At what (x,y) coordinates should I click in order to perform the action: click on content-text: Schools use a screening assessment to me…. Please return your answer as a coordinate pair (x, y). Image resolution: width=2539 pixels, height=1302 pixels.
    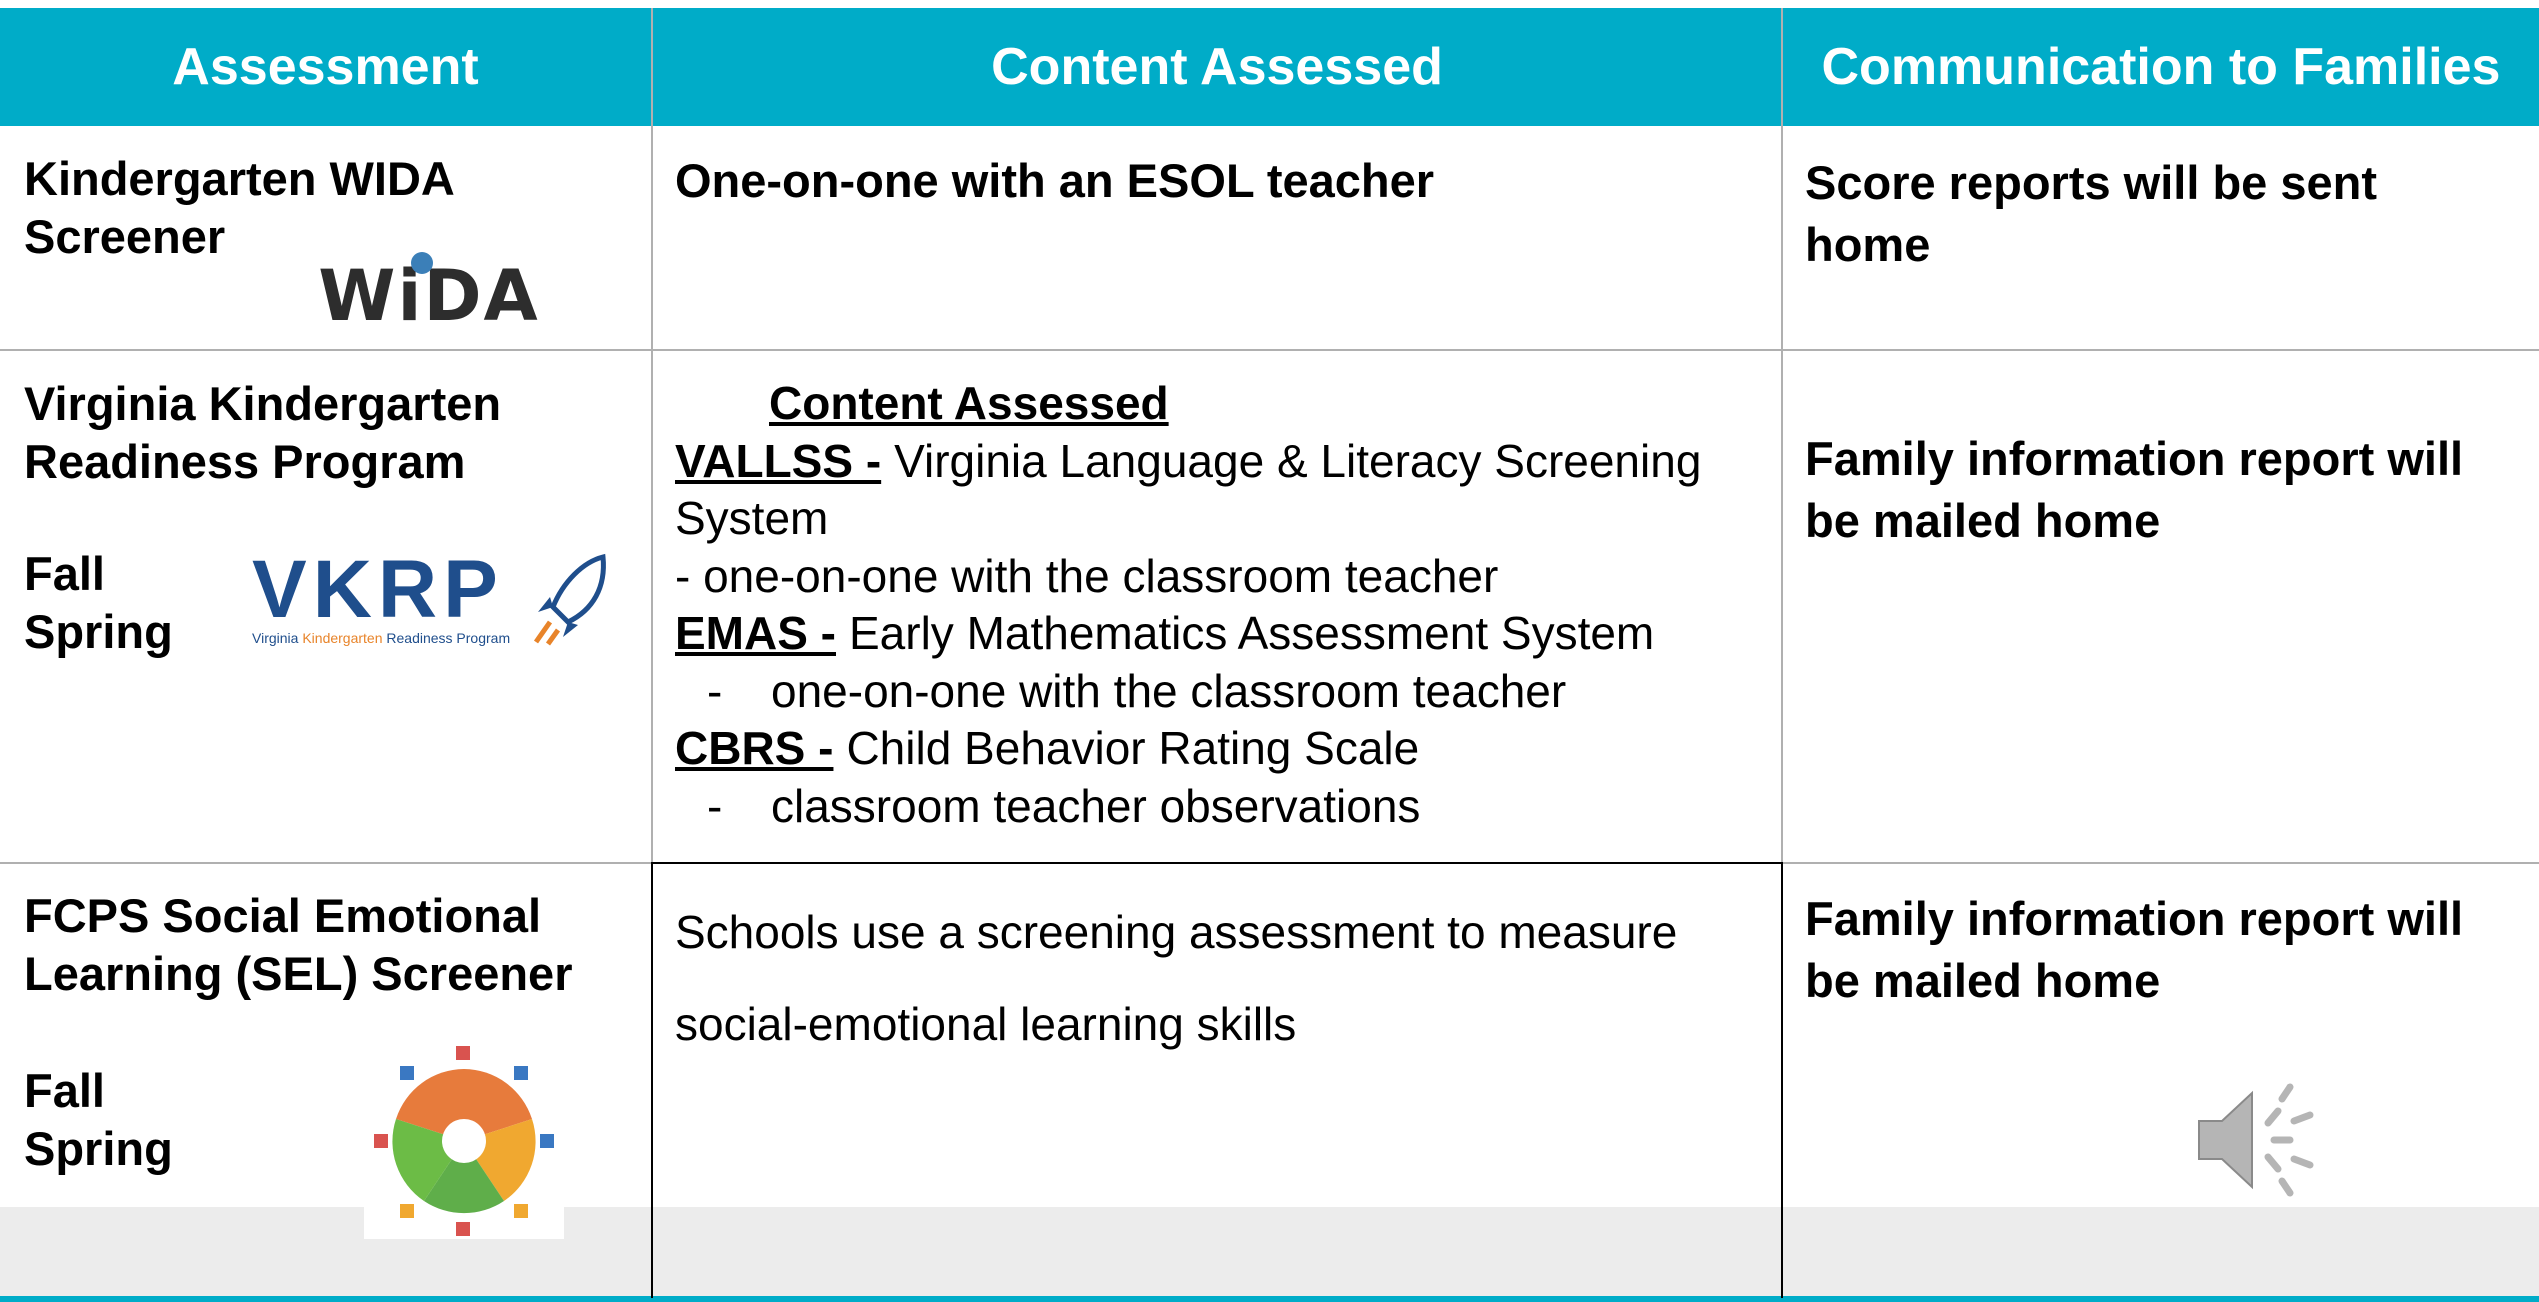
    Looking at the image, I should click on (1176, 978).